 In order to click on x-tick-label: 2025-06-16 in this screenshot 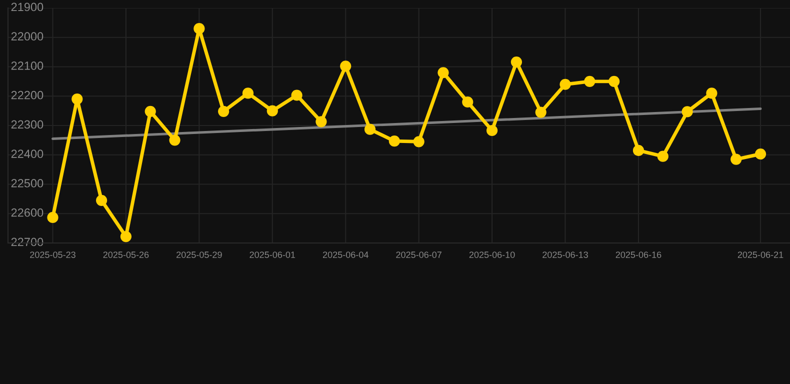, I will do `click(639, 255)`.